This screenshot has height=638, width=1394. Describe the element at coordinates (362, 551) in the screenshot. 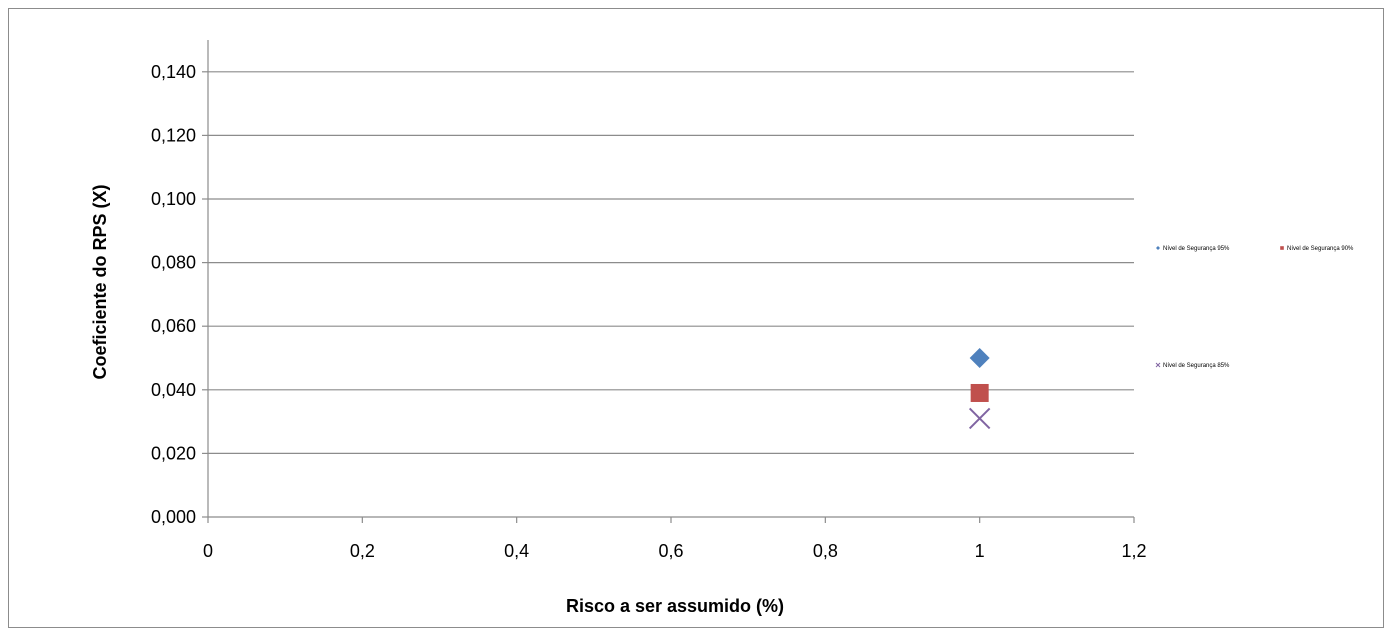

I see `x-tick-label: 0,2` at that location.